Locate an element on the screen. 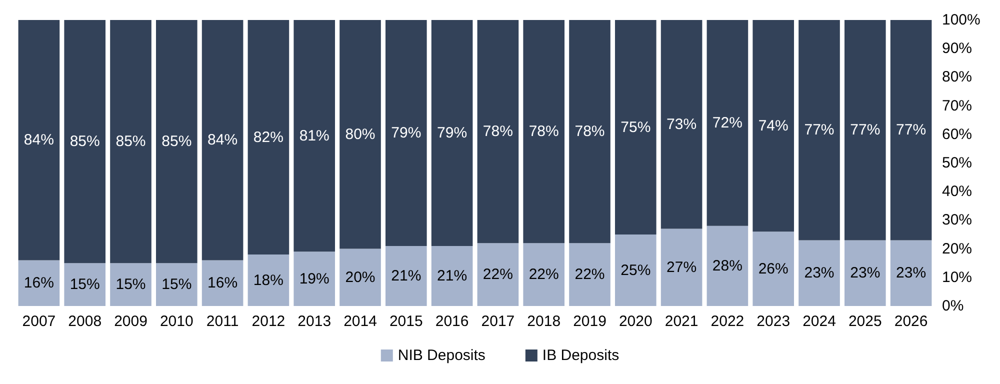  x-tick-label: 2025 is located at coordinates (865, 321).